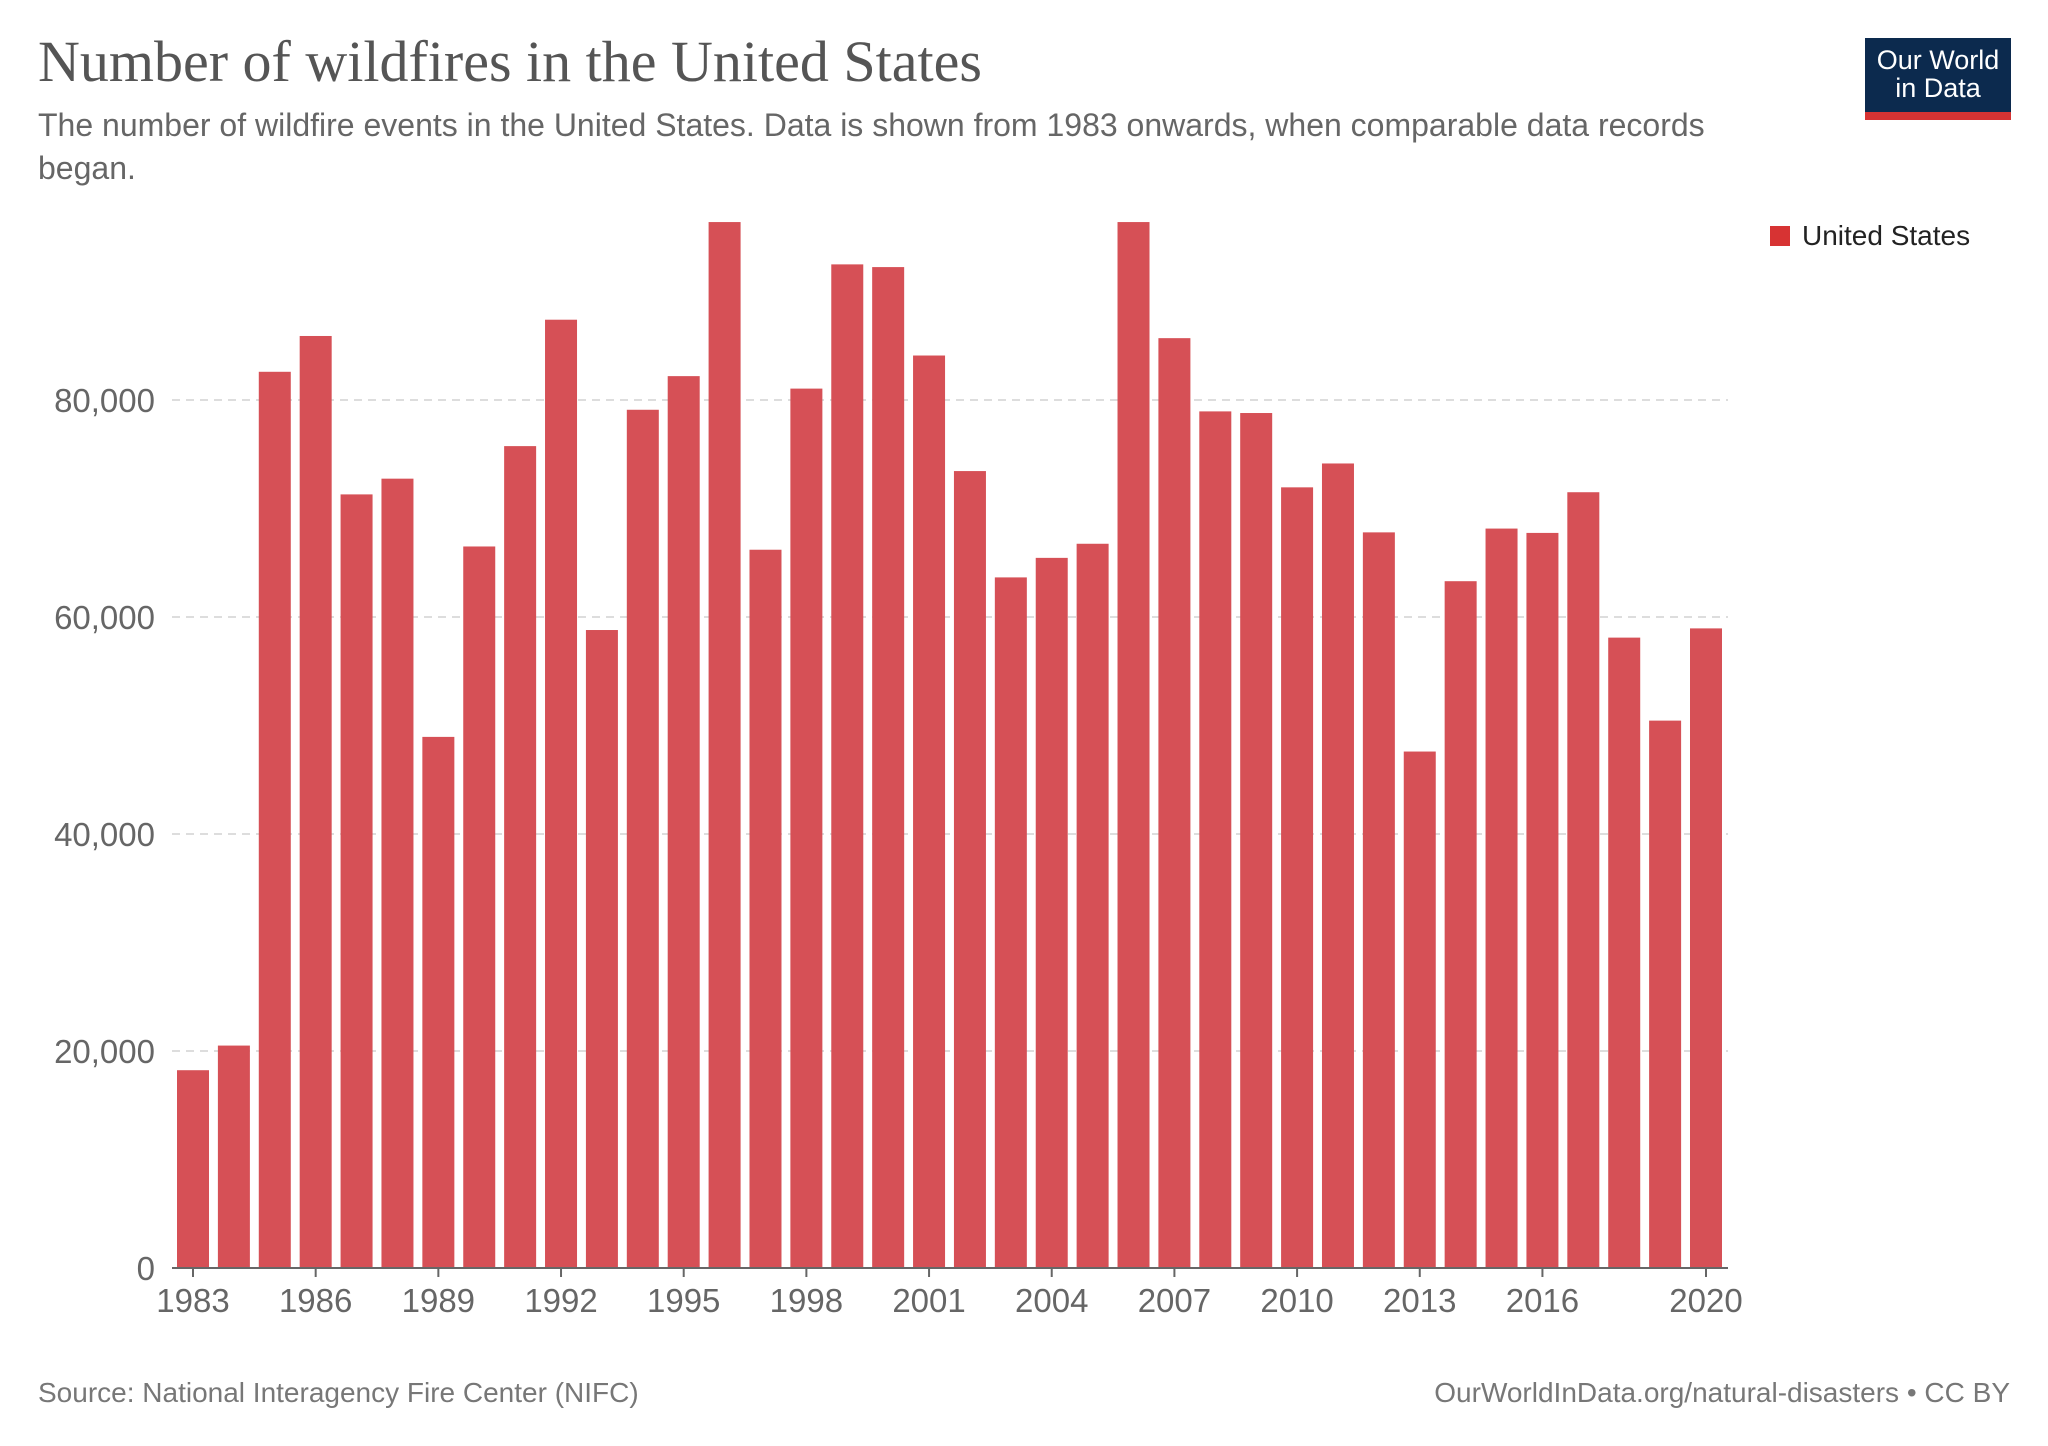  I want to click on bar-2010, so click(1297, 877).